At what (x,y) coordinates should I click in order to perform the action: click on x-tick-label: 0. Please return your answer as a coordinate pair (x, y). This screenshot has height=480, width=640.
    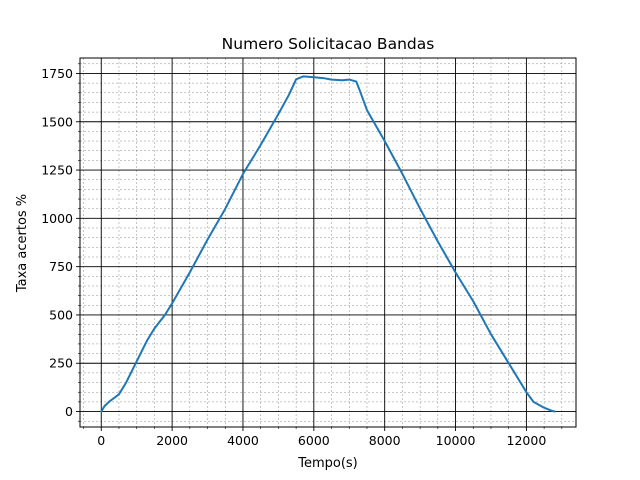
    Looking at the image, I should click on (101, 440).